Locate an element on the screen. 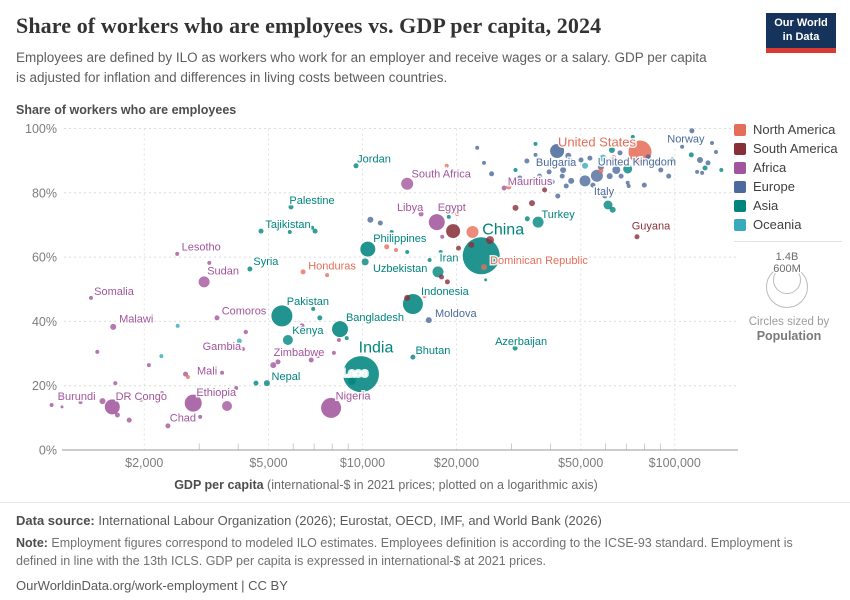 The width and height of the screenshot is (850, 600). legend-item-europe: Europe is located at coordinates (791, 186).